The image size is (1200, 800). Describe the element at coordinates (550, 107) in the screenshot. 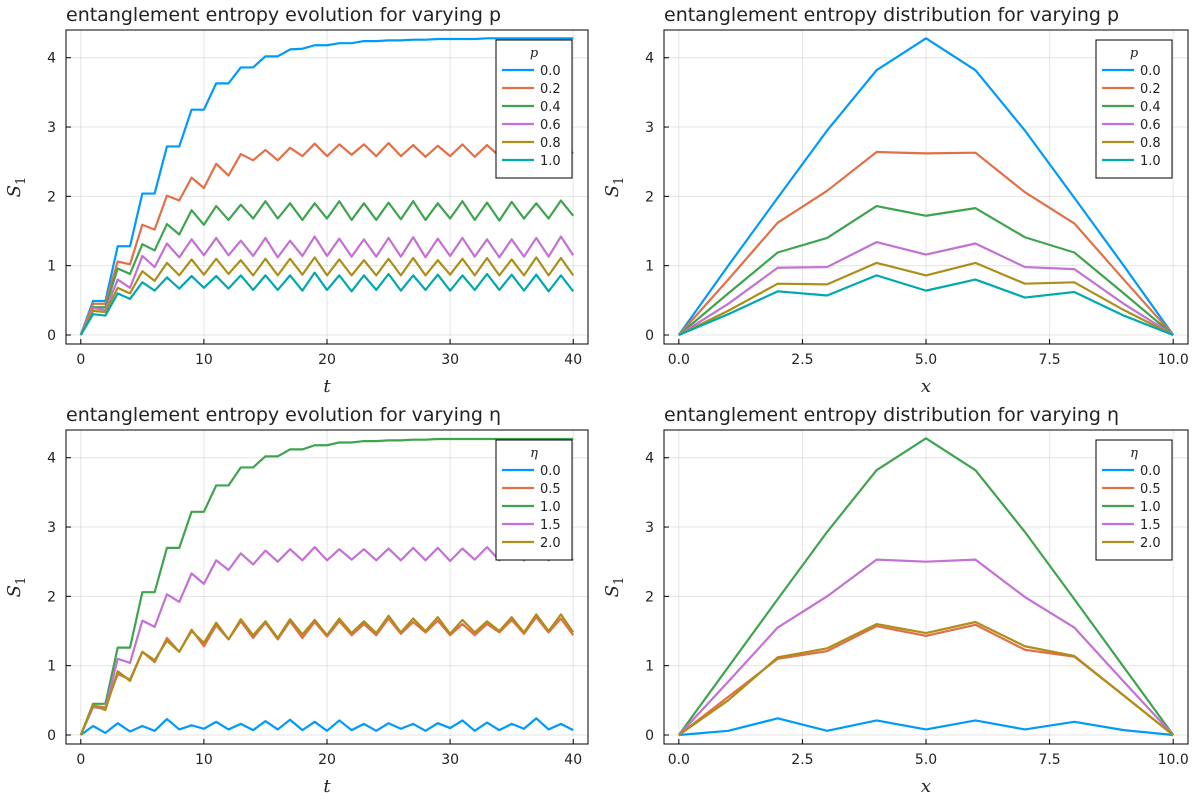

I see `legend-label: 0.4` at that location.